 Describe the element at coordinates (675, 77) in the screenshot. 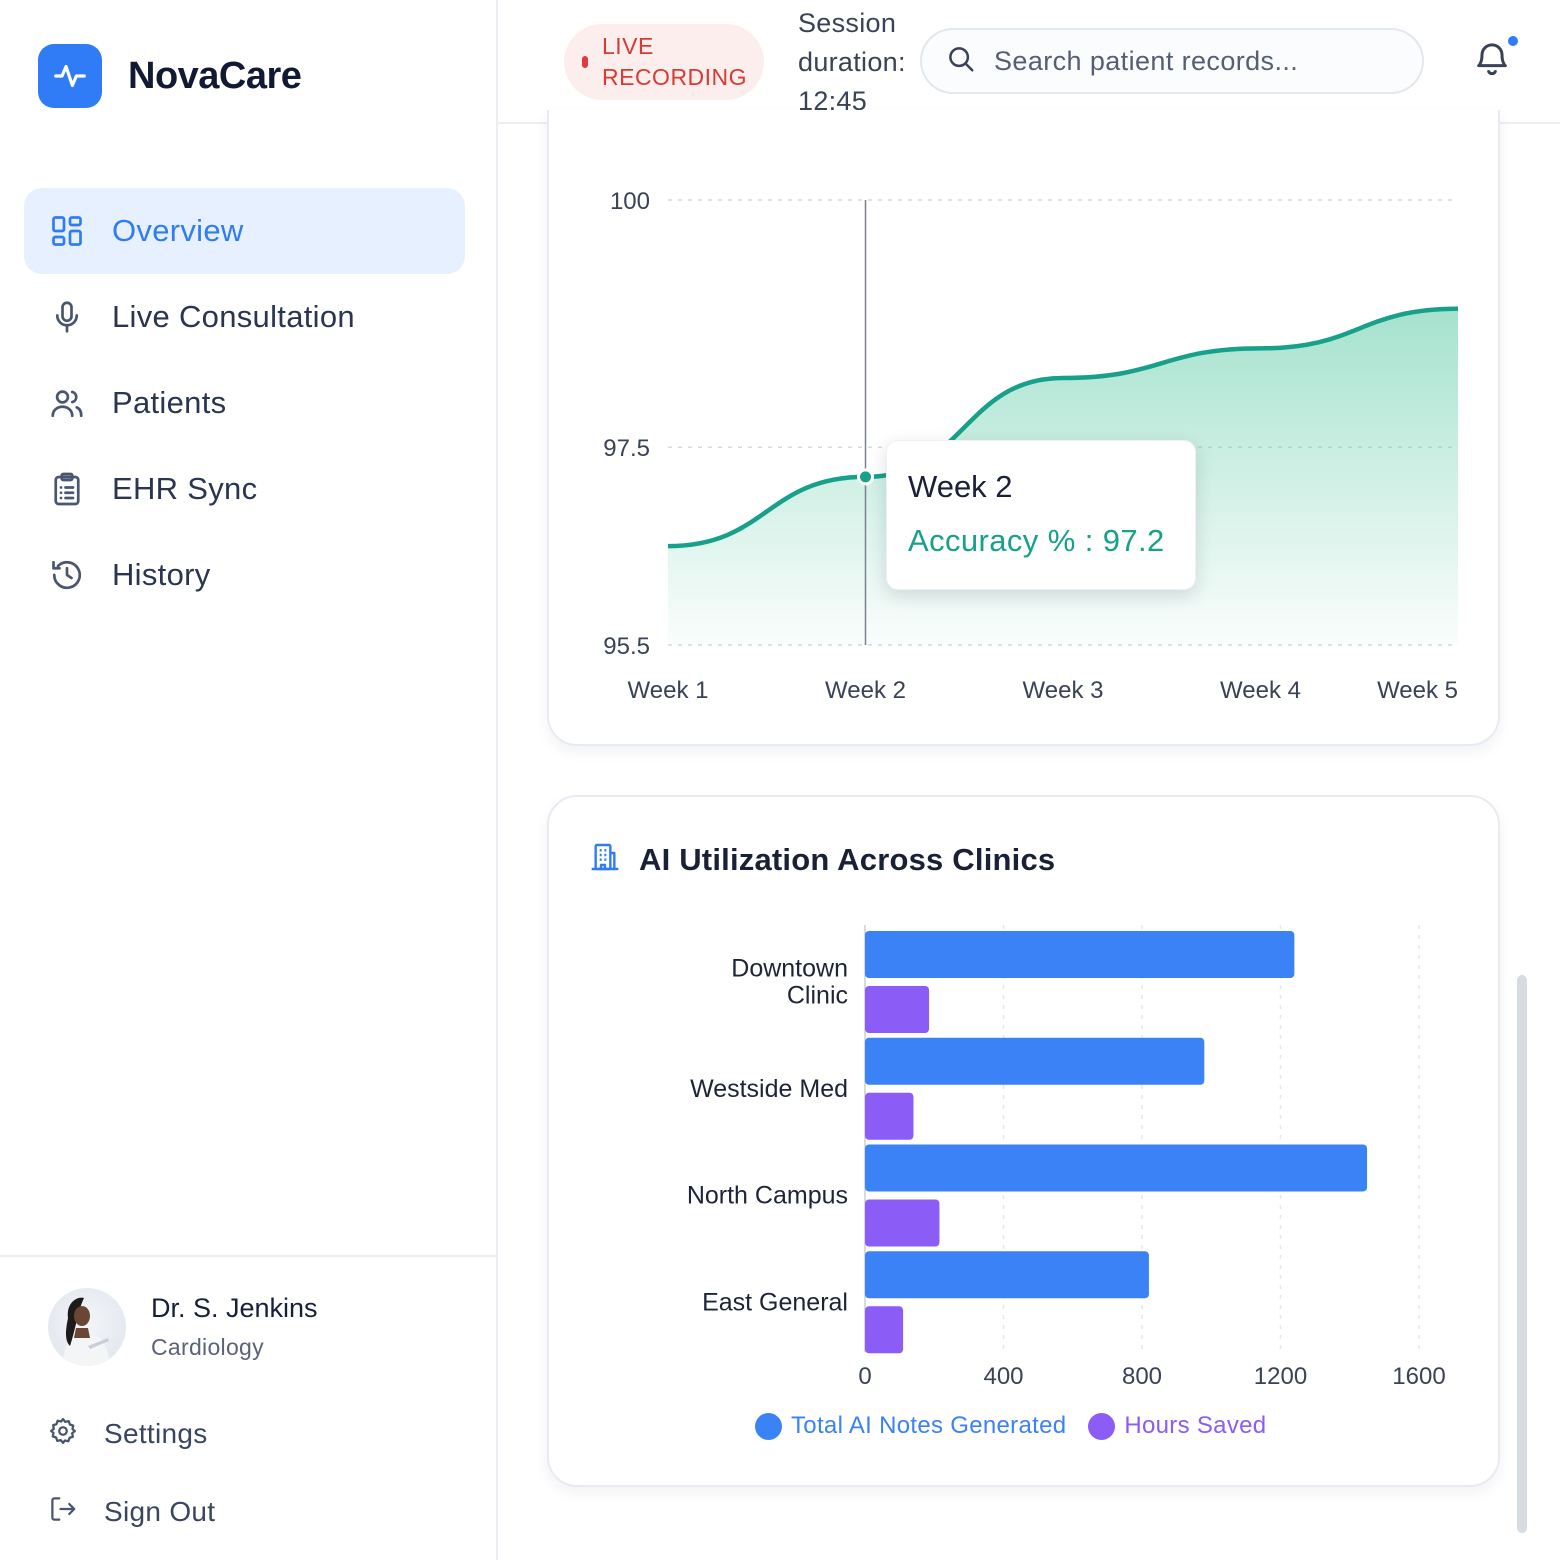

I see `recording-label: RECORDING` at that location.